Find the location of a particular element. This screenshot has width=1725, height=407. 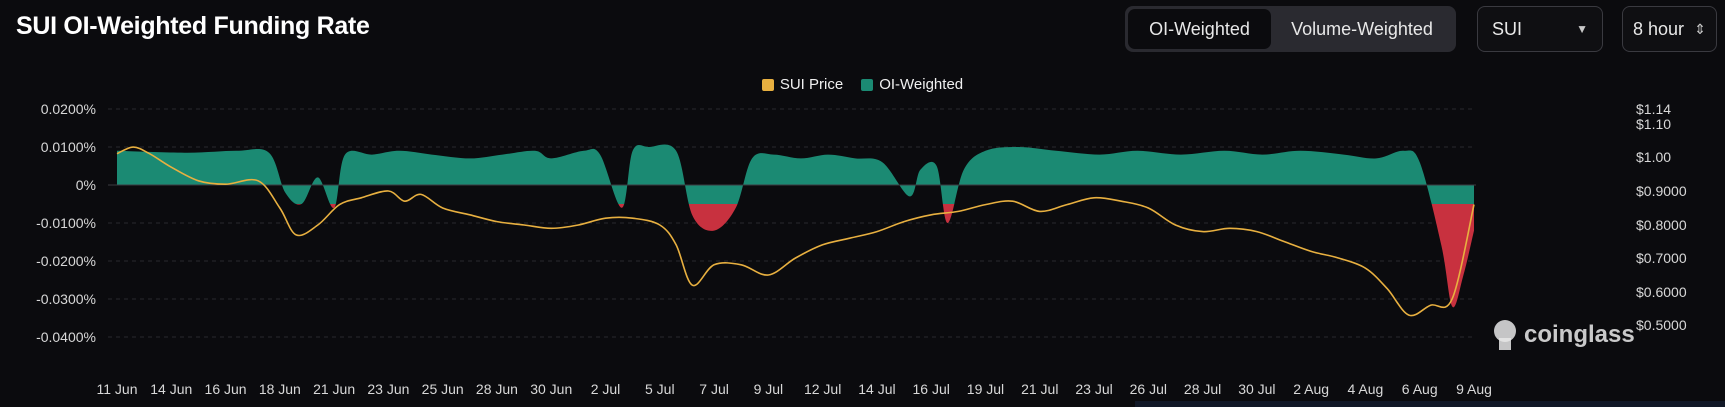

x-tick-label: 28 Jul is located at coordinates (1202, 389).